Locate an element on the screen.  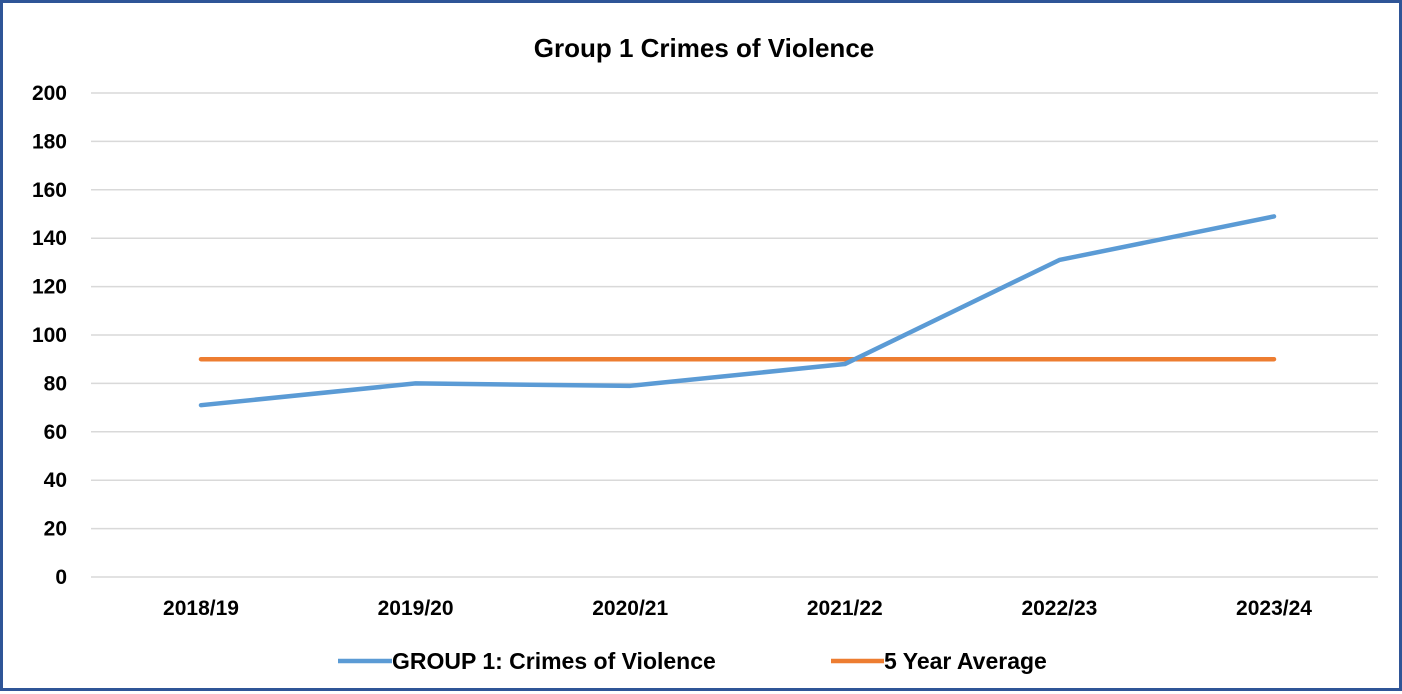
x-tick-label-2023-24: 2023/24 is located at coordinates (1274, 608).